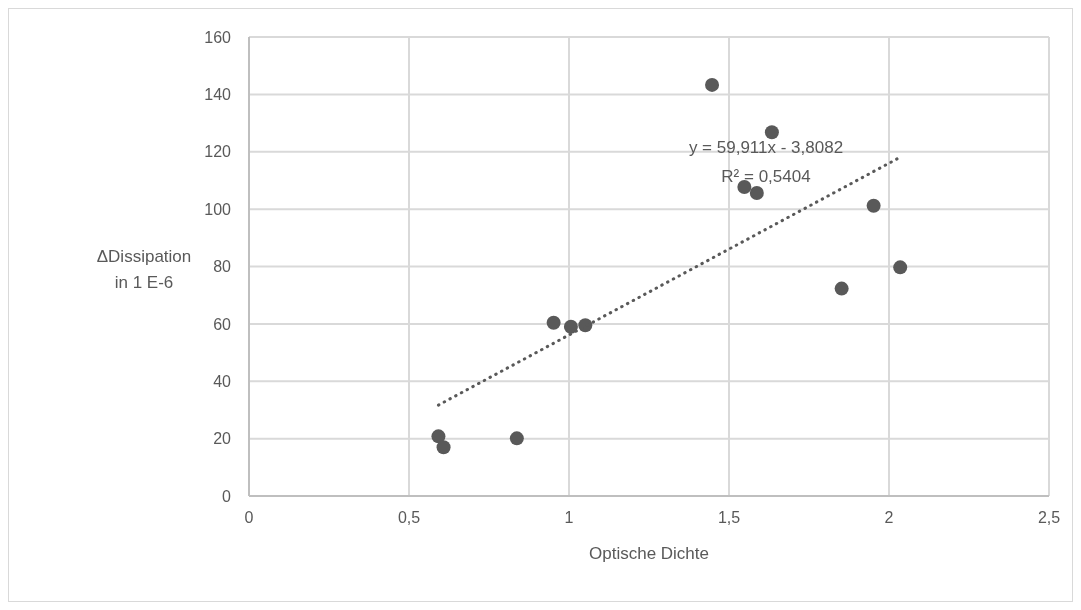 The width and height of the screenshot is (1081, 610). What do you see at coordinates (569, 518) in the screenshot?
I see `x-tick-label: 1` at bounding box center [569, 518].